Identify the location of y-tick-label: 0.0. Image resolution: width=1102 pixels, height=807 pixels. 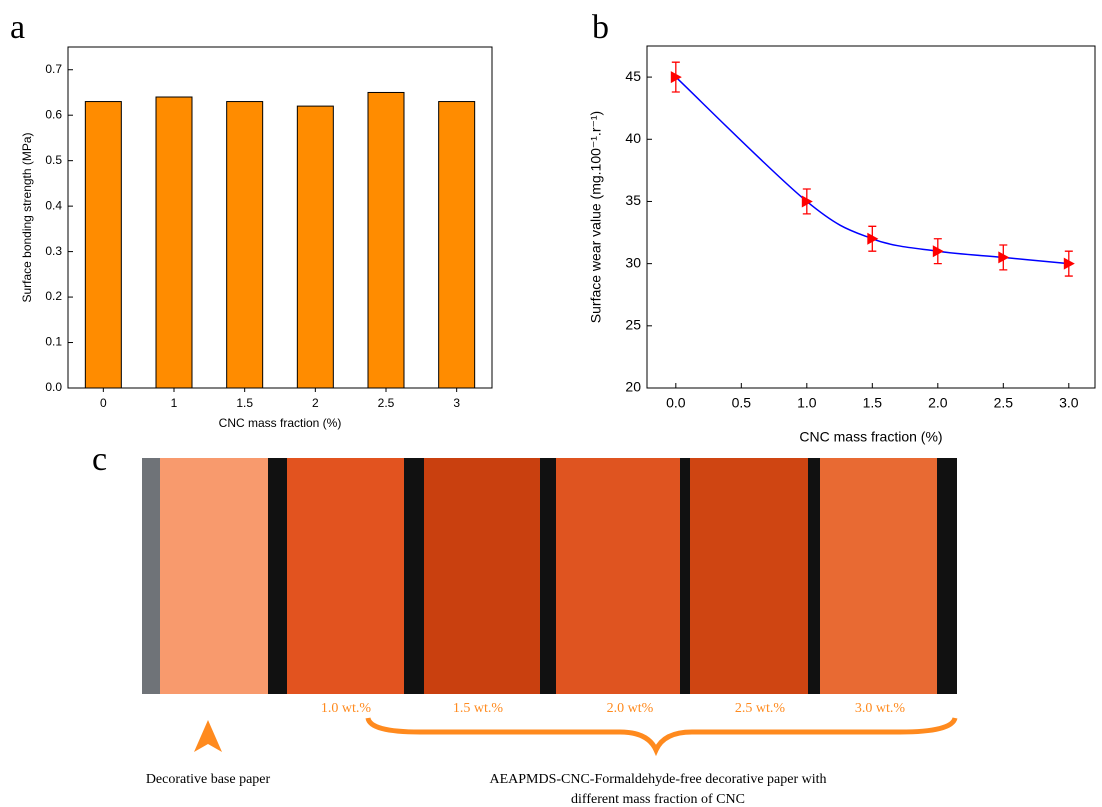
(53, 387).